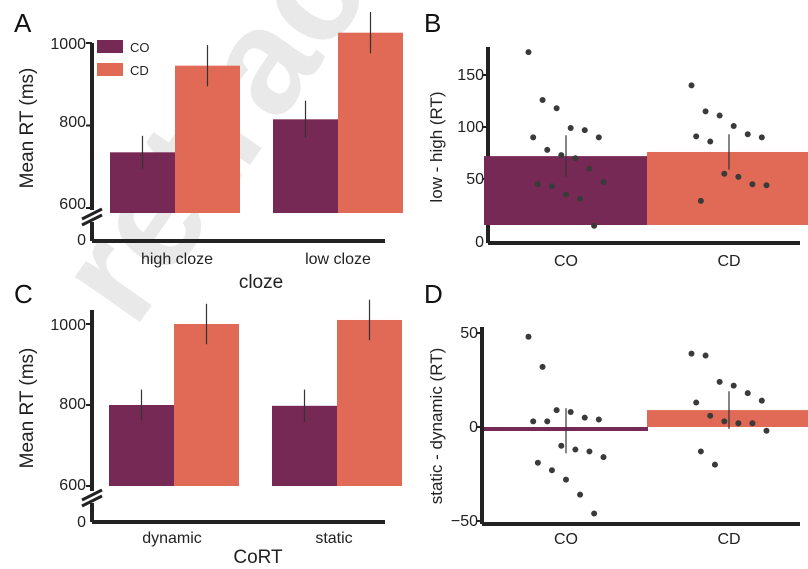 The height and width of the screenshot is (569, 808). I want to click on tick-label-b-100: 100, so click(470, 127).